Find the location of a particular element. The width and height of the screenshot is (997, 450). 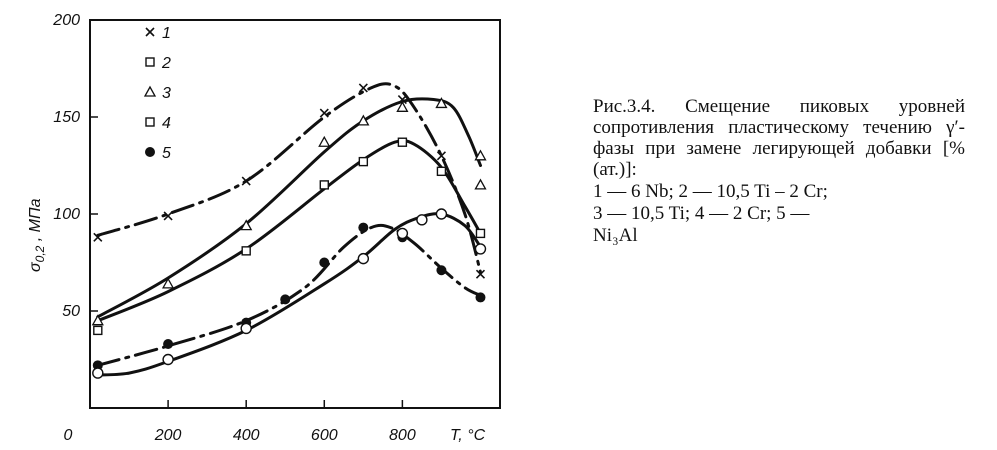

x-tick-label: 400 is located at coordinates (246, 435).